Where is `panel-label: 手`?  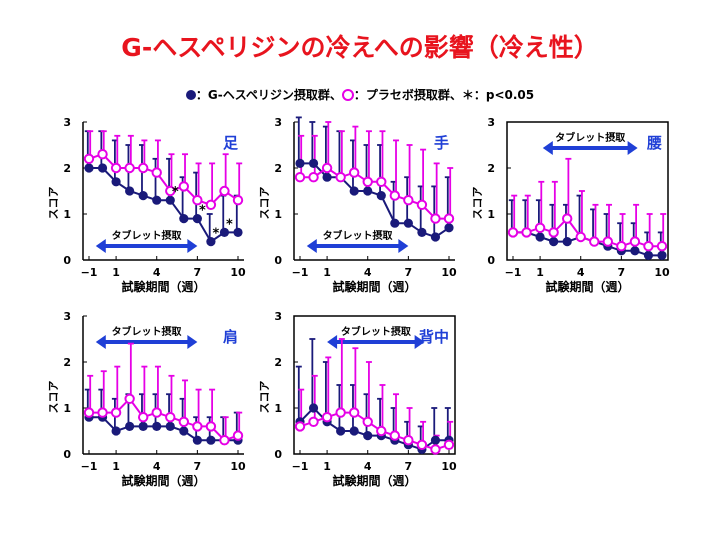
panel-label: 手 is located at coordinates (441, 143).